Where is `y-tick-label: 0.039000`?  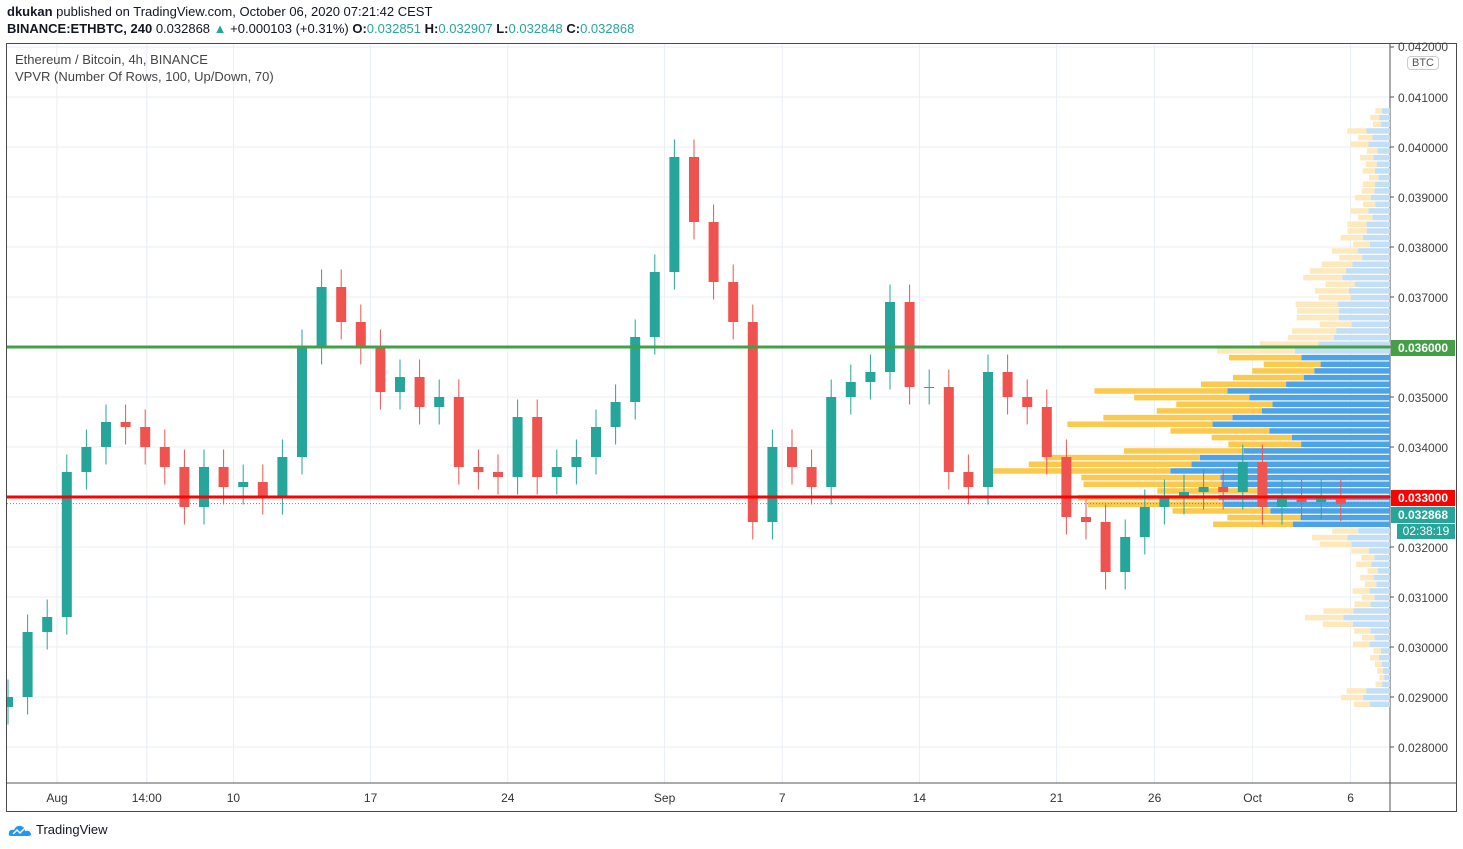 y-tick-label: 0.039000 is located at coordinates (1423, 198).